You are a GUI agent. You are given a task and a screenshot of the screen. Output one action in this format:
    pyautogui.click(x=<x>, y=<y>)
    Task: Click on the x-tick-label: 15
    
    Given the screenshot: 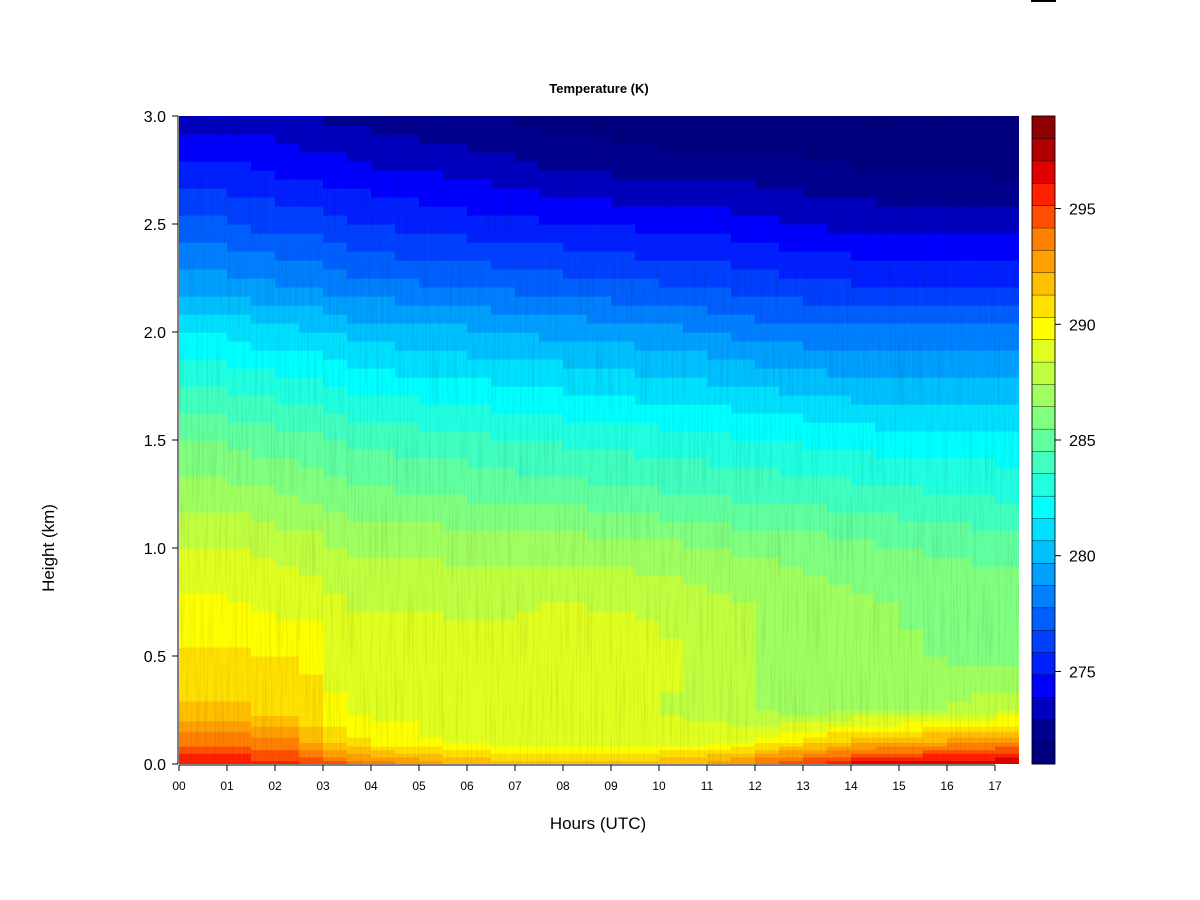 What is the action you would take?
    pyautogui.click(x=899, y=786)
    